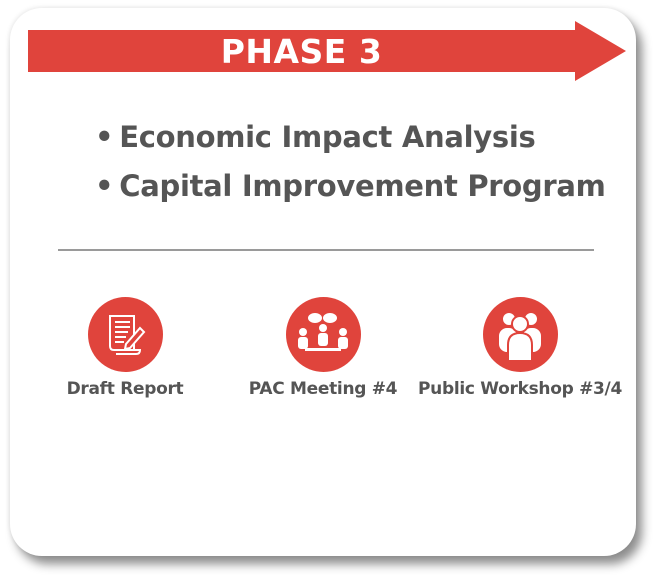  I want to click on document-pen-icon, so click(125, 334).